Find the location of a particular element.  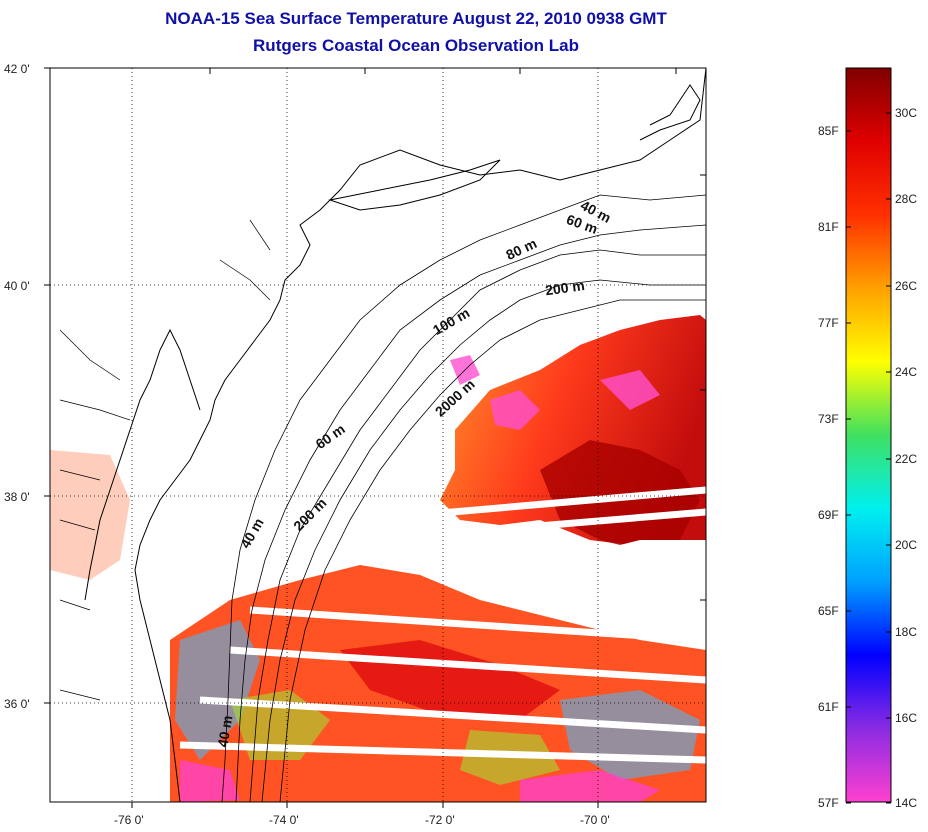

coastline-bay is located at coordinates (142, 464).